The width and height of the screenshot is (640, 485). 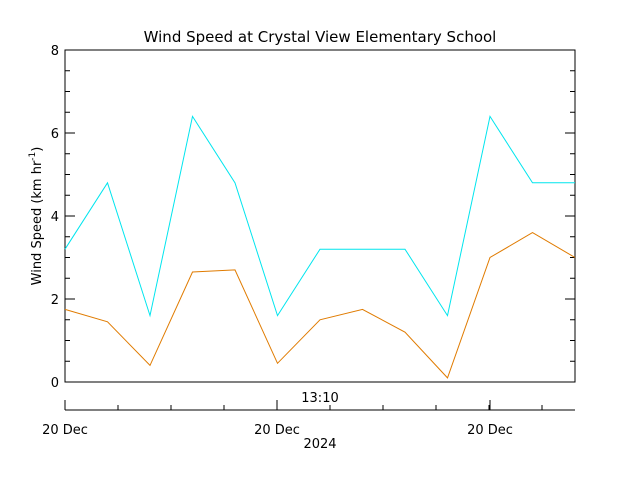 I want to click on y-tick-label: 0, so click(x=55, y=383).